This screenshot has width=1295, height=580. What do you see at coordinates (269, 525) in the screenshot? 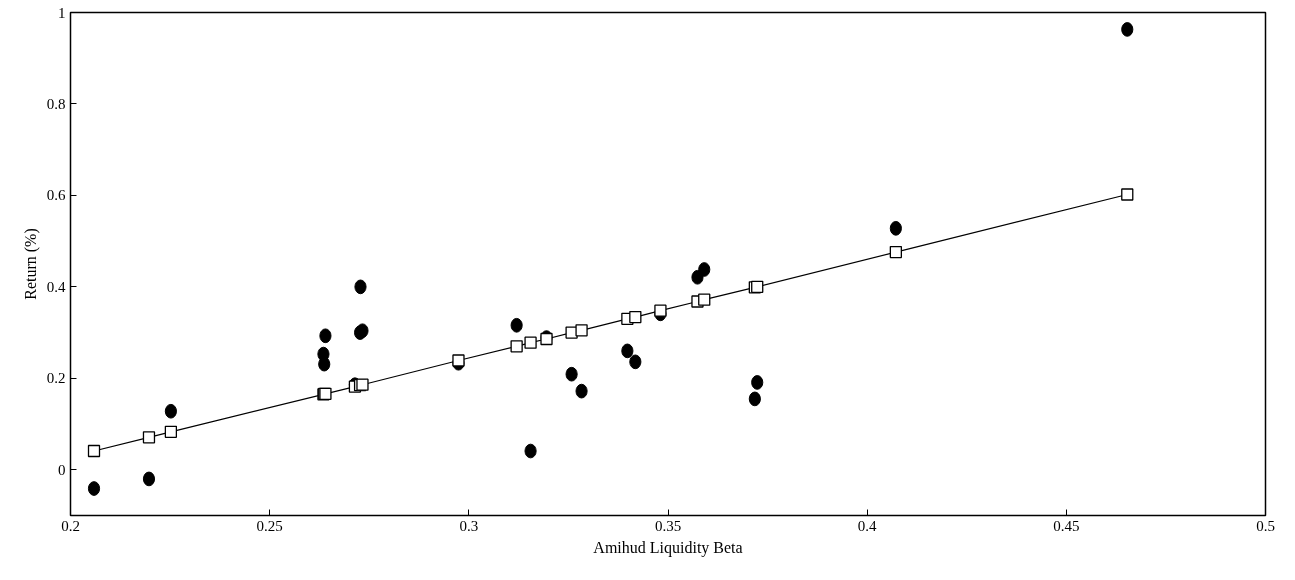
I see `x-tick-label: 0.25` at bounding box center [269, 525].